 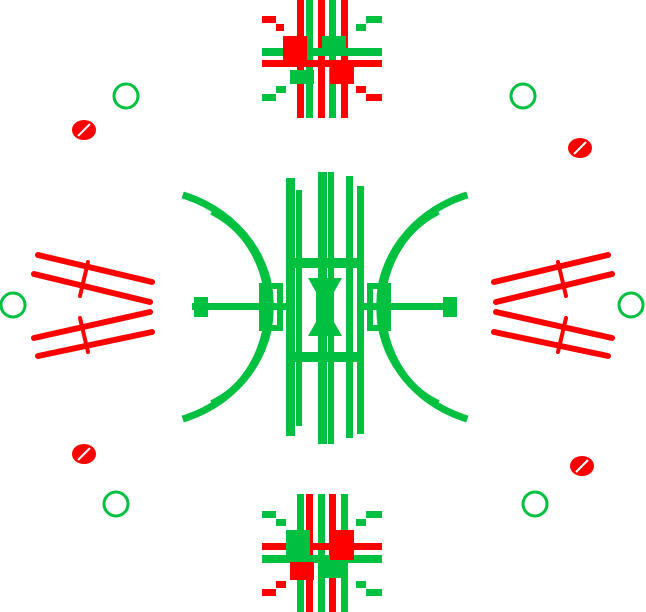 I want to click on ring-right, so click(x=631, y=305).